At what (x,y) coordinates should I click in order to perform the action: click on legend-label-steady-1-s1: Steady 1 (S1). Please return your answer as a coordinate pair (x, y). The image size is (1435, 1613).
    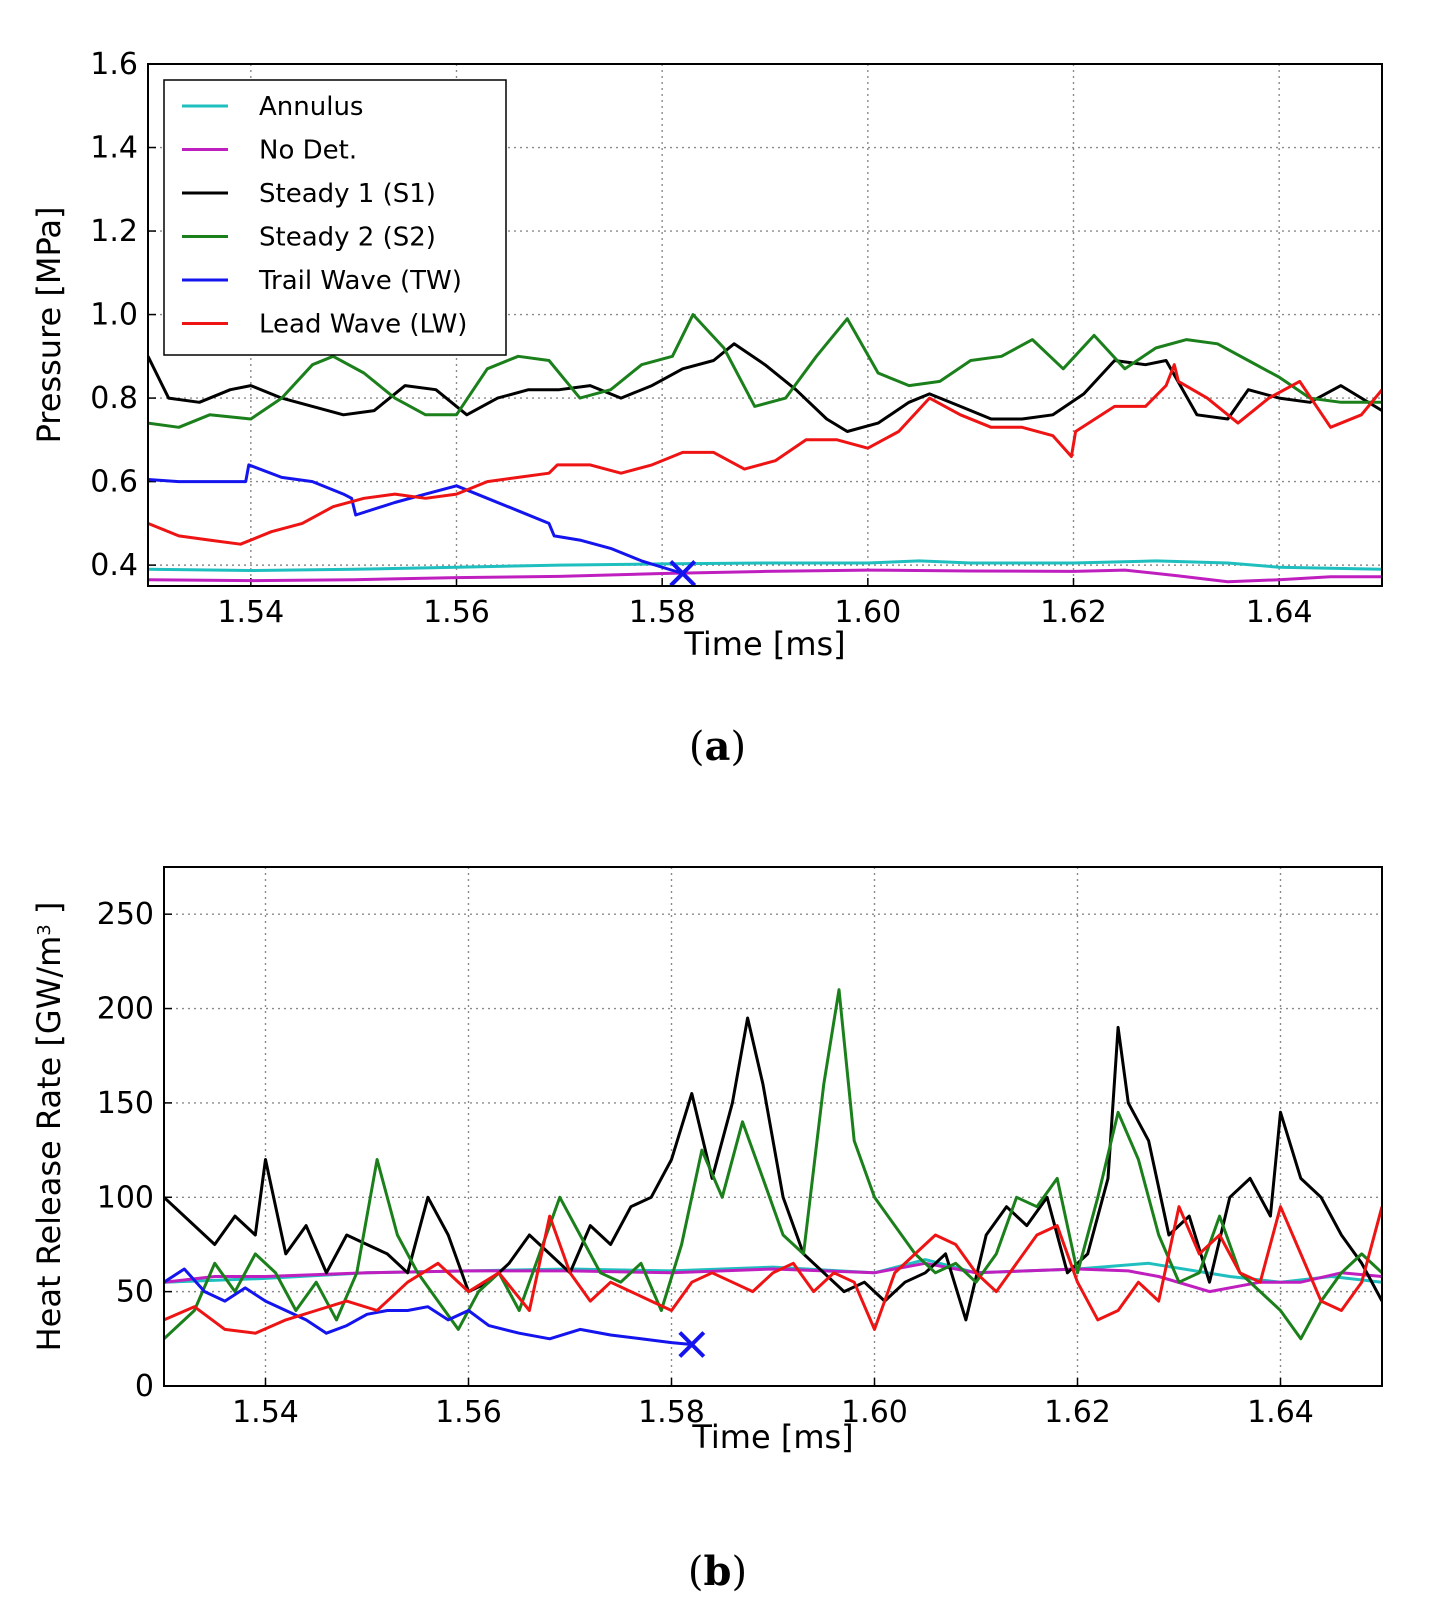
    Looking at the image, I should click on (347, 194).